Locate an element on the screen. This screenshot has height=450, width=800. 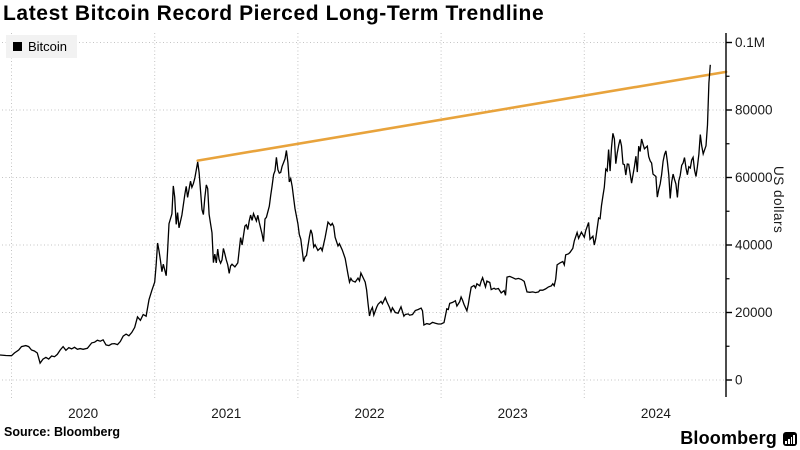
x-axis-tick-label: 2021 is located at coordinates (226, 413).